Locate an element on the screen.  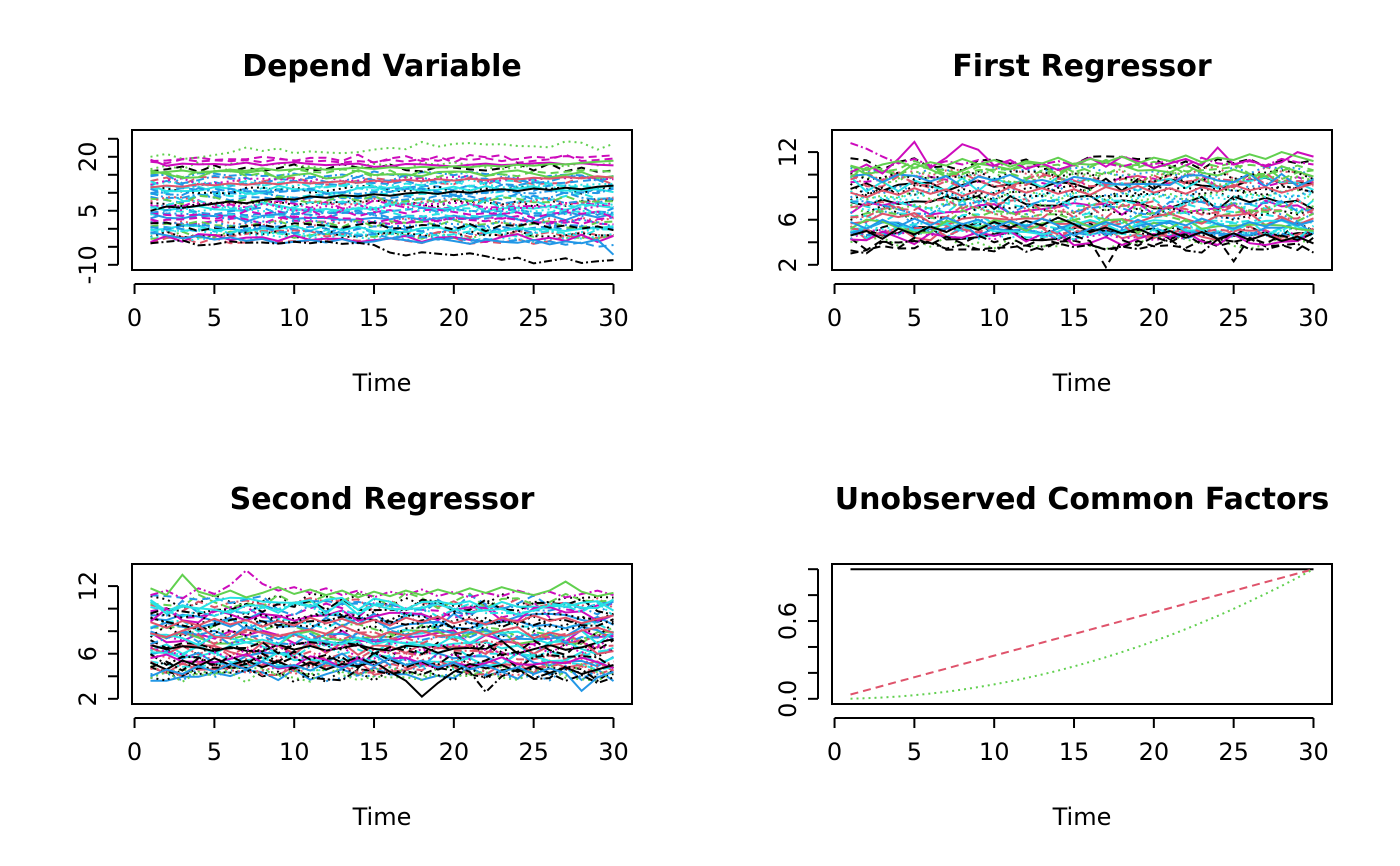
y-axis: -10 5 20 is located at coordinates (96, 210).